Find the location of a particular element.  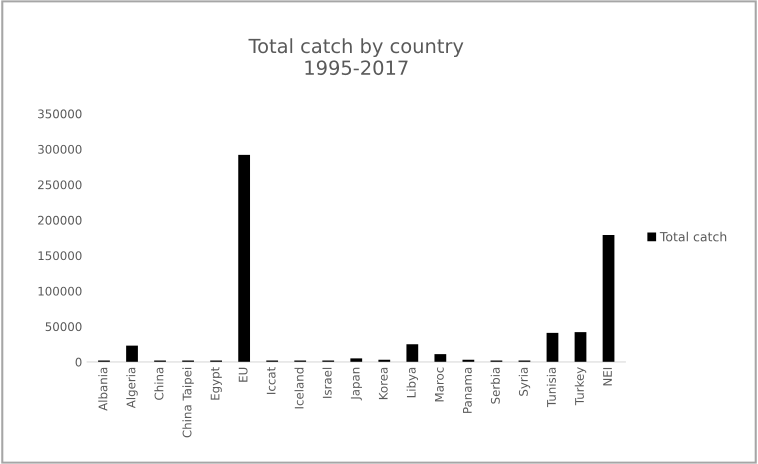

x-tick-label: Panama is located at coordinates (467, 390).